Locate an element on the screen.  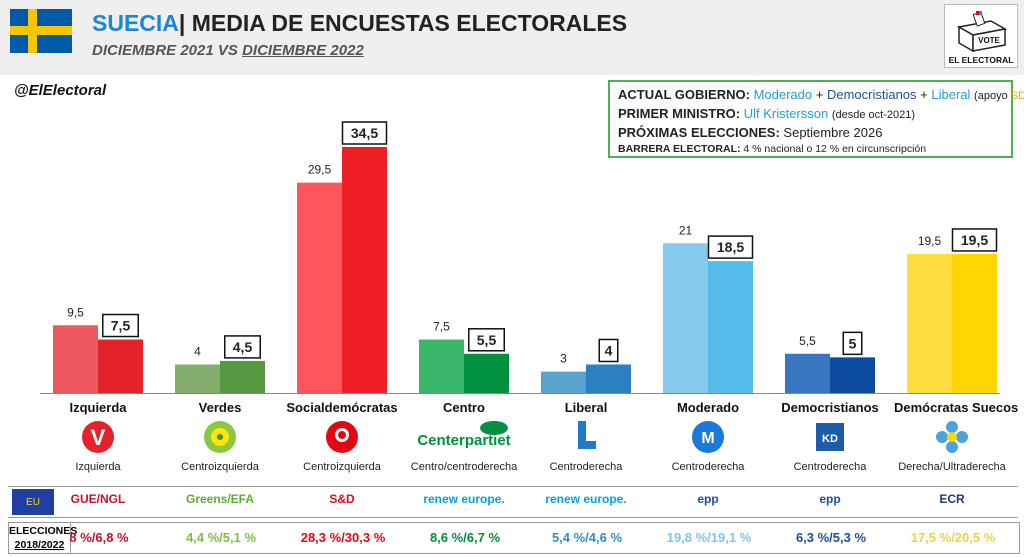
party-column-2: Socialdemócratas Centroizquierda is located at coordinates (342, 436).